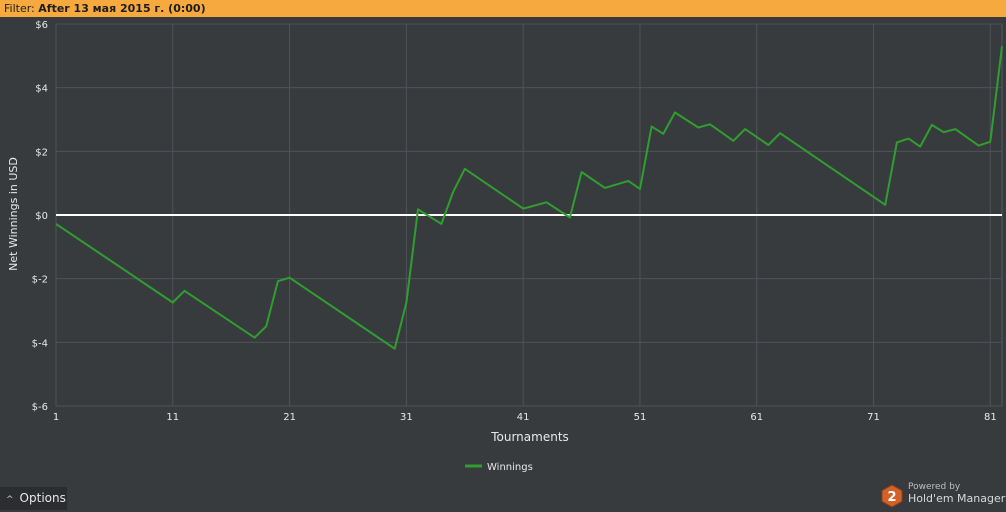 The height and width of the screenshot is (512, 1006). I want to click on options-button: ^ Options, so click(33, 498).